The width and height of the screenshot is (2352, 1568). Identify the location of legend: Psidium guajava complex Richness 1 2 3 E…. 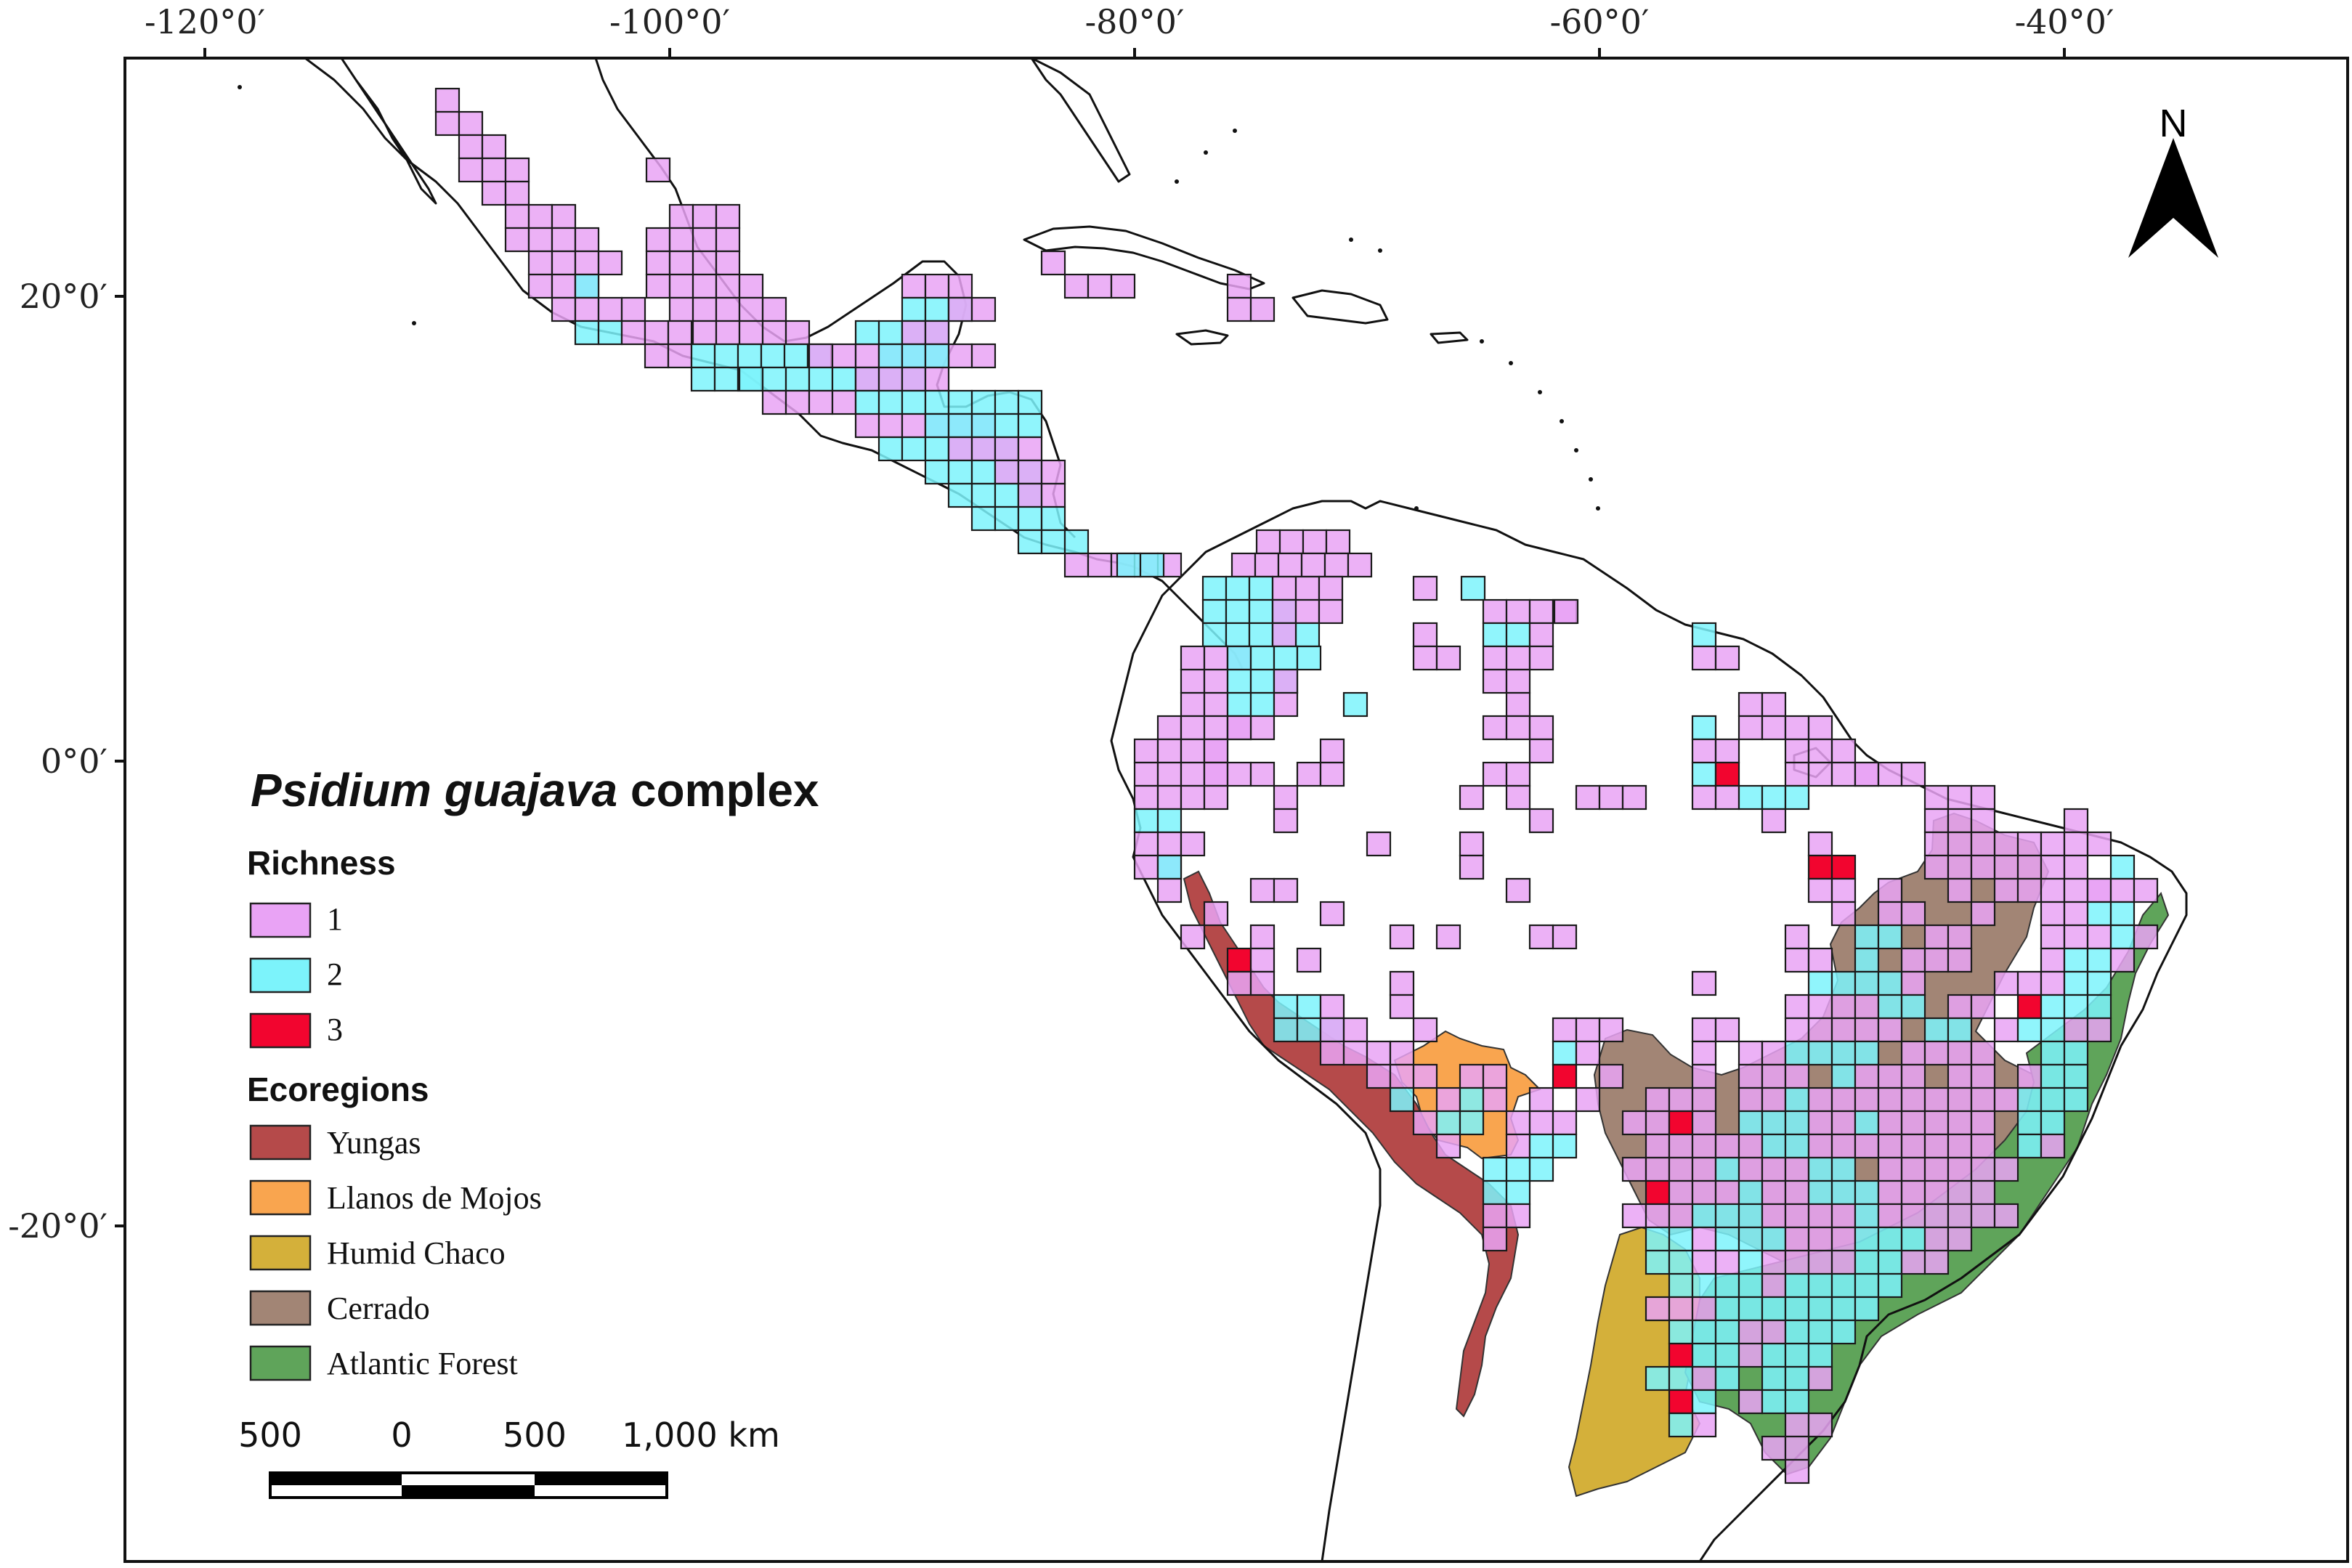
(528, 1131).